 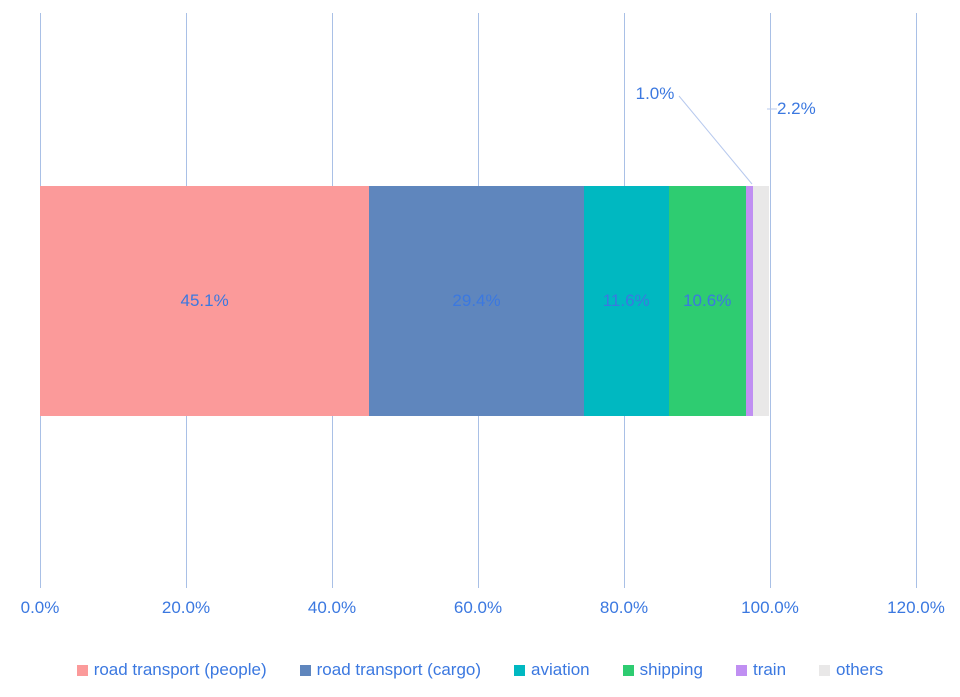 What do you see at coordinates (40, 607) in the screenshot?
I see `x-tick-label: 0.0%` at bounding box center [40, 607].